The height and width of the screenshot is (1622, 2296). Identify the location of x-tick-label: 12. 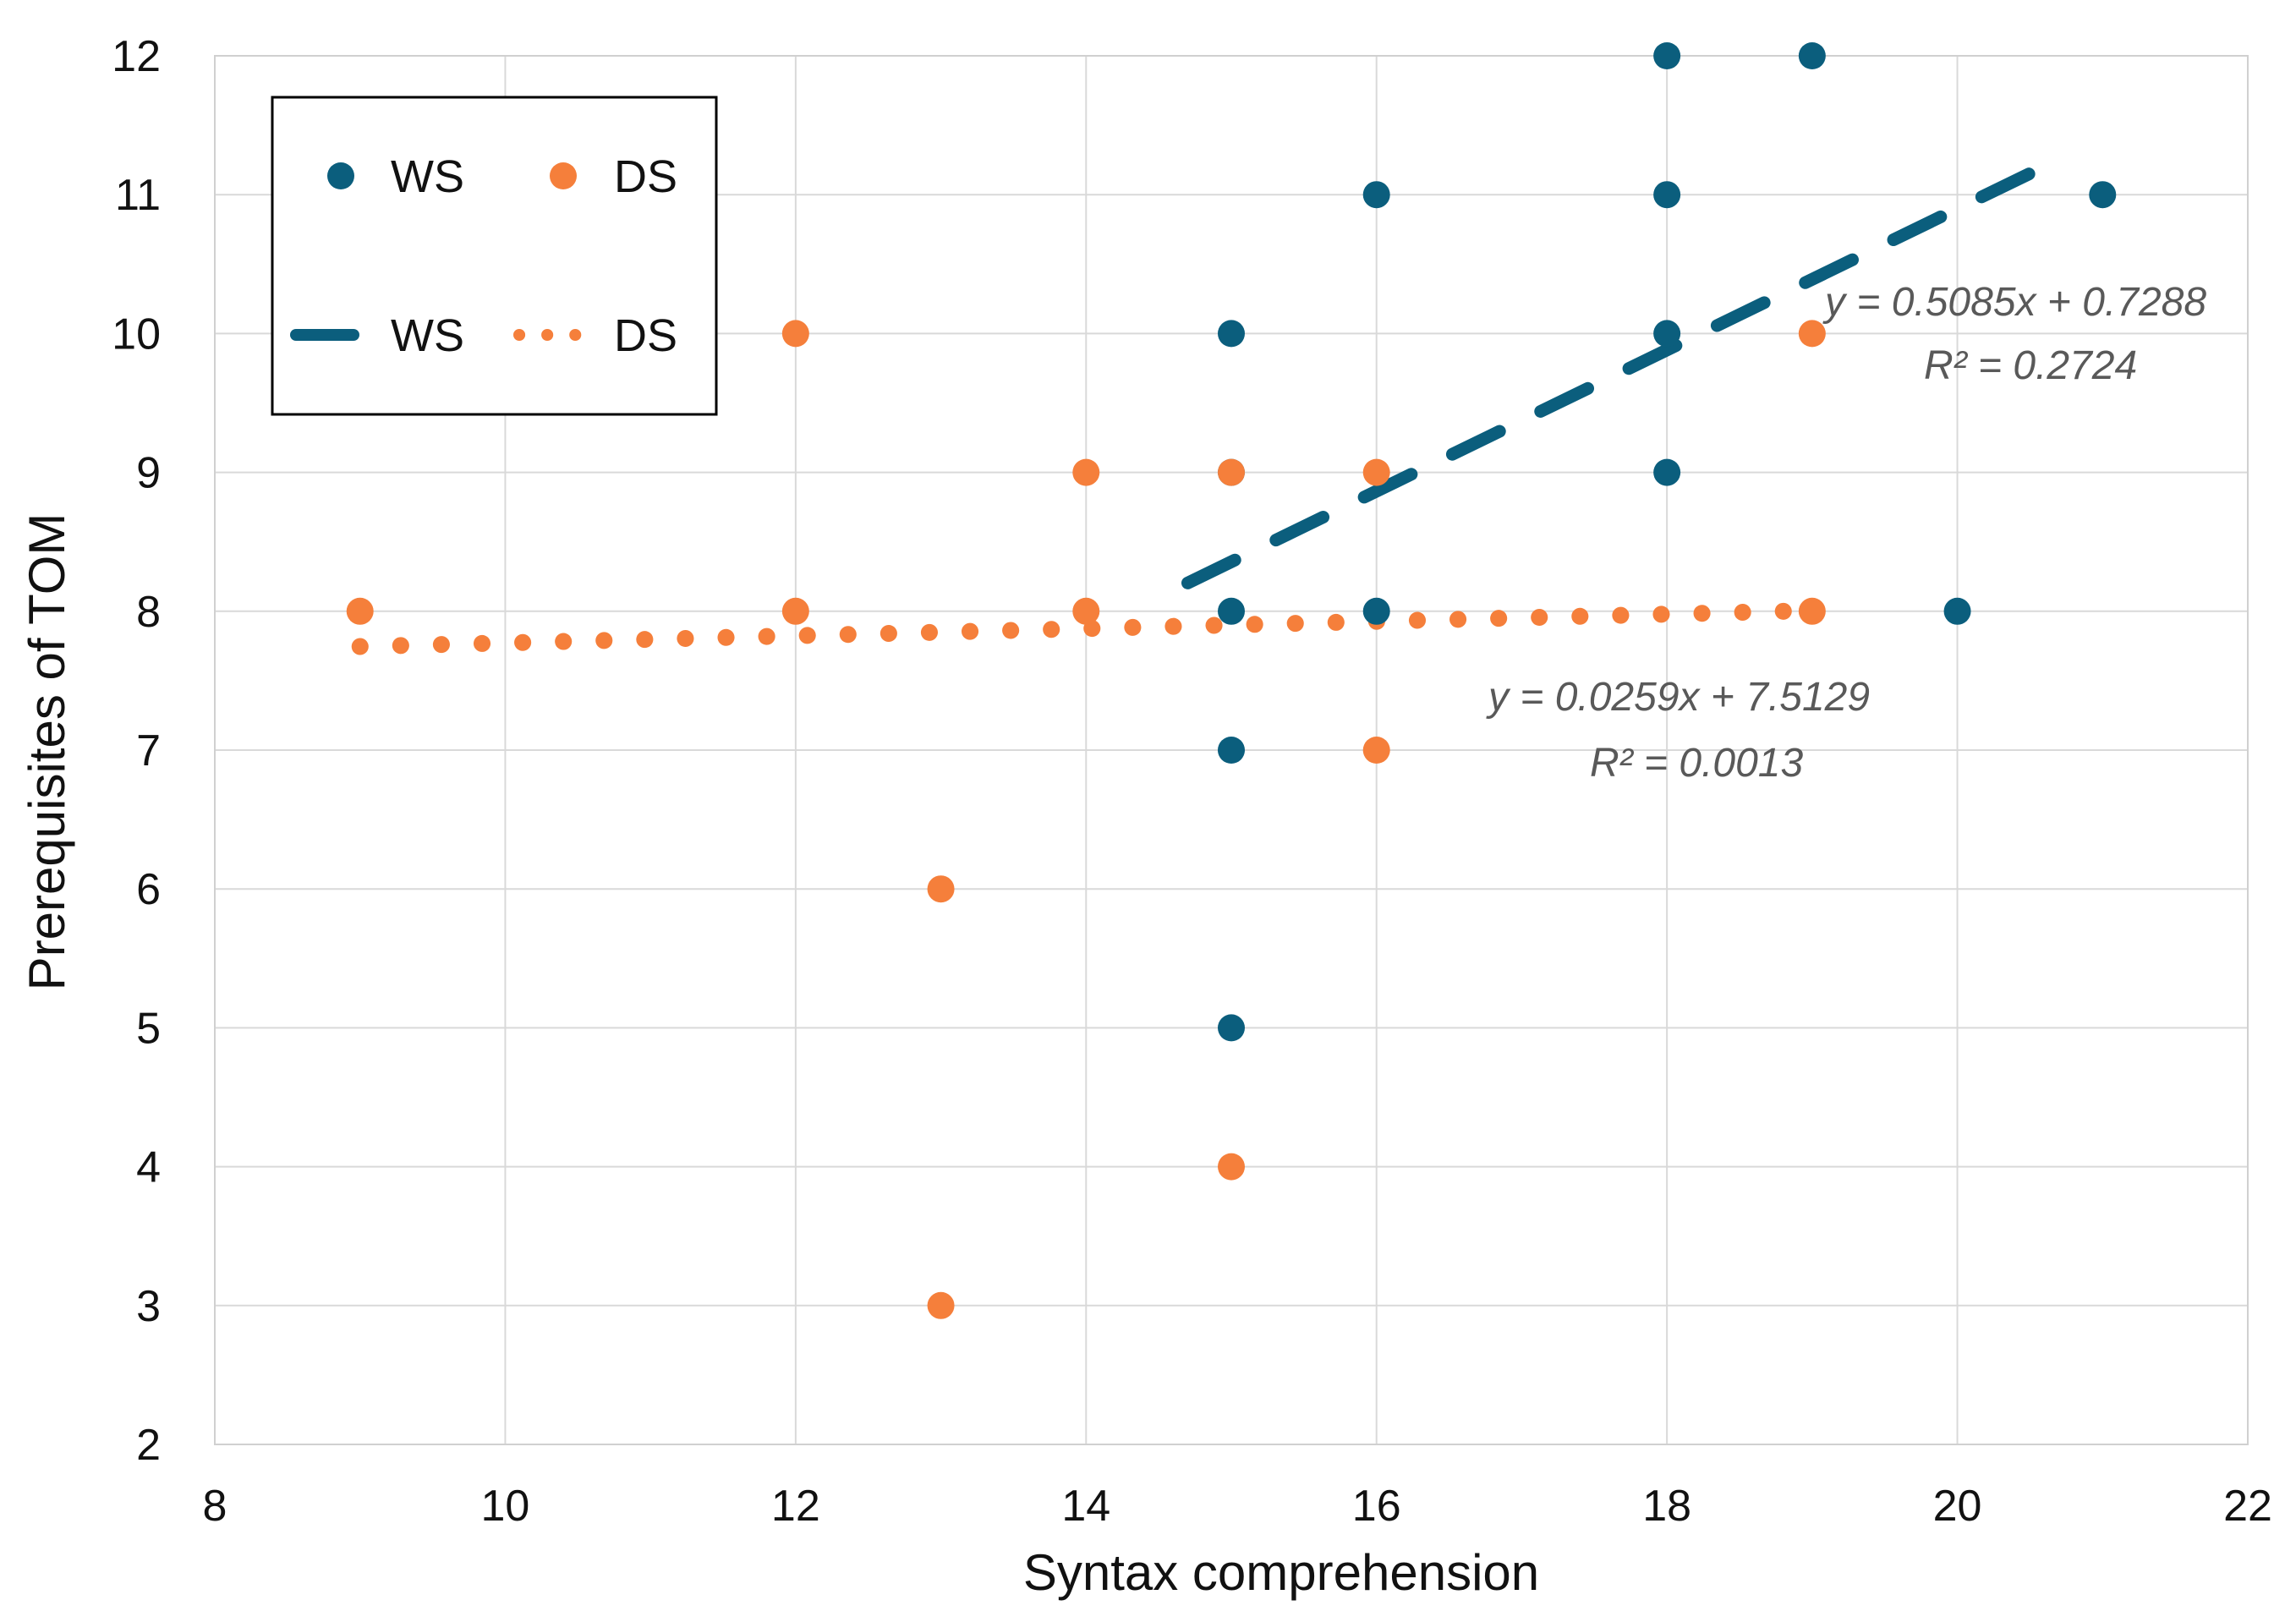
(796, 1506).